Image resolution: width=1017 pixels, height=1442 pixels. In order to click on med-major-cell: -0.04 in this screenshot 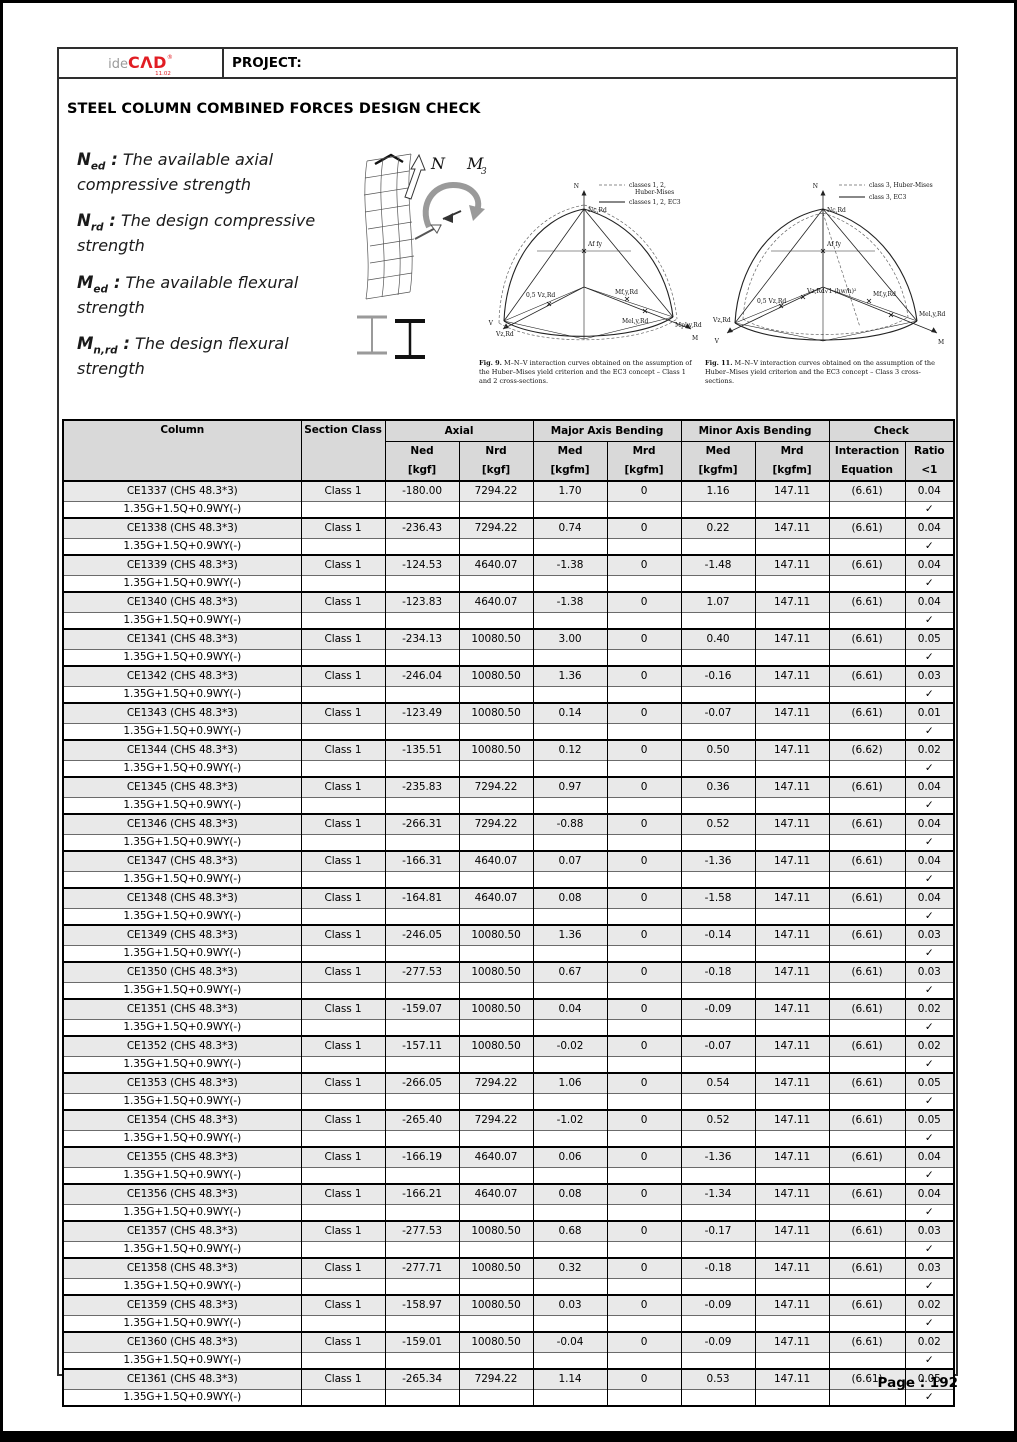, I will do `click(570, 1341)`.